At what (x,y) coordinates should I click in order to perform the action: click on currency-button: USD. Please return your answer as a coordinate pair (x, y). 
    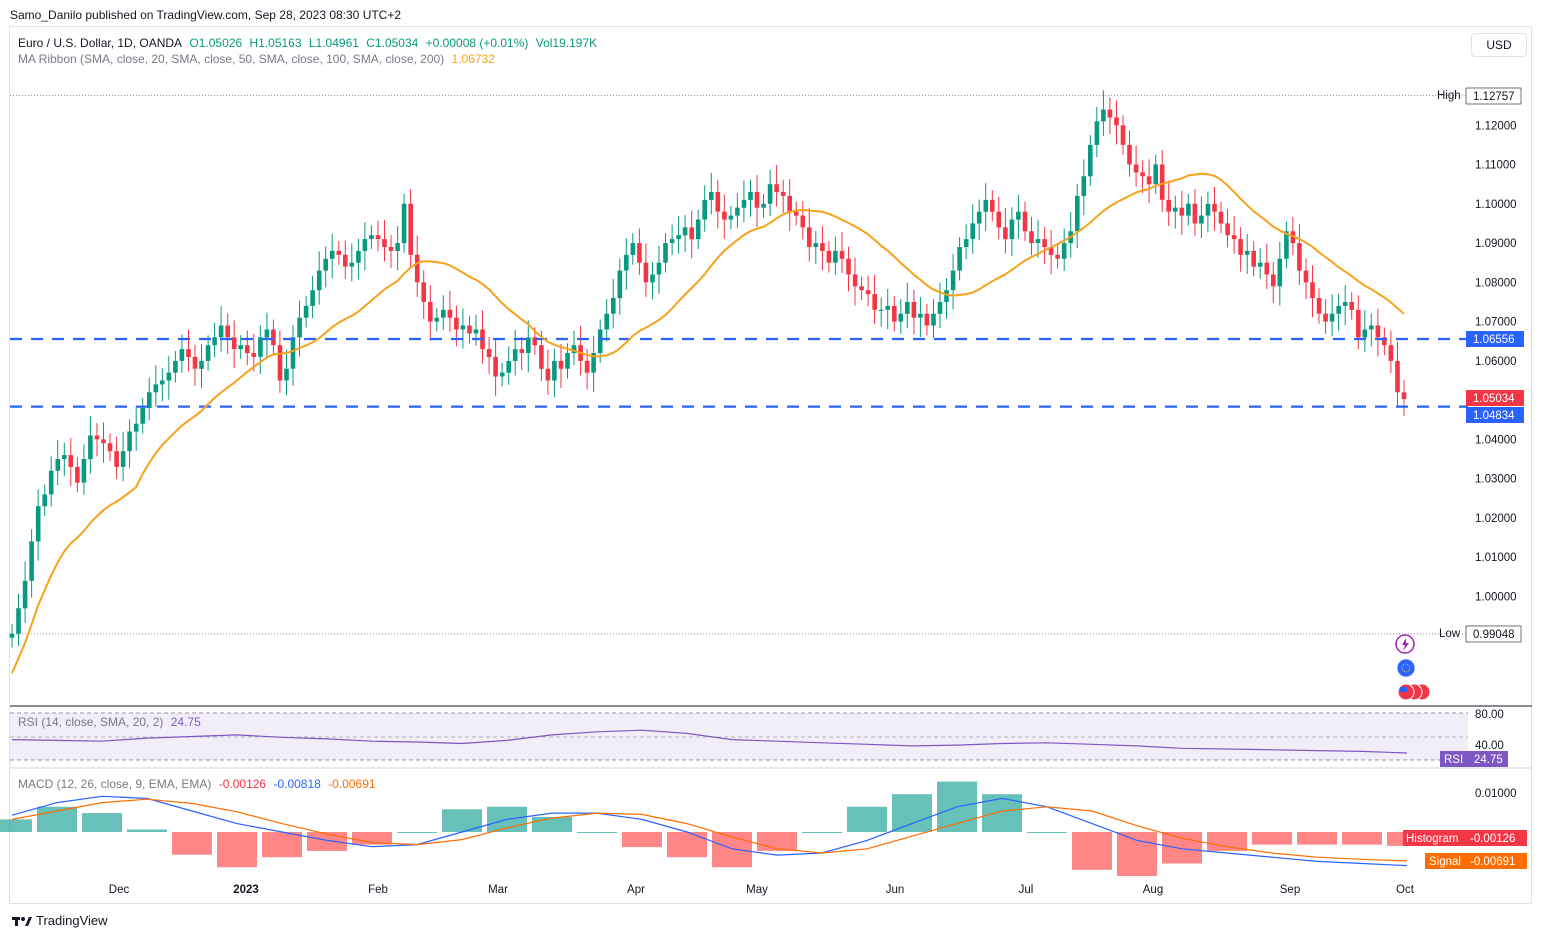
    Looking at the image, I should click on (1499, 45).